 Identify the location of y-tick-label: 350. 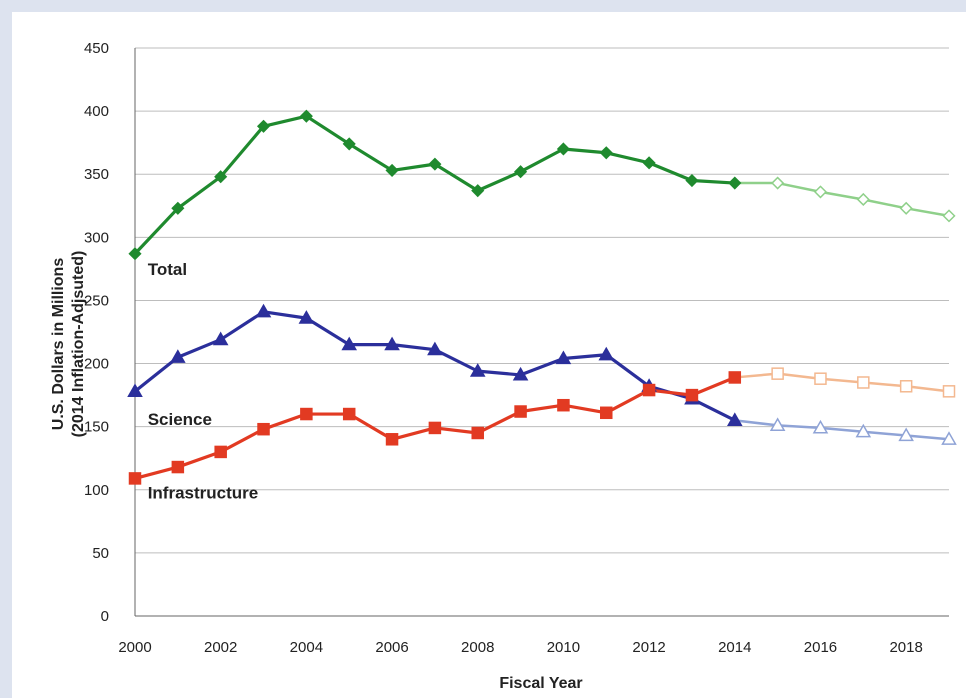
(96, 174).